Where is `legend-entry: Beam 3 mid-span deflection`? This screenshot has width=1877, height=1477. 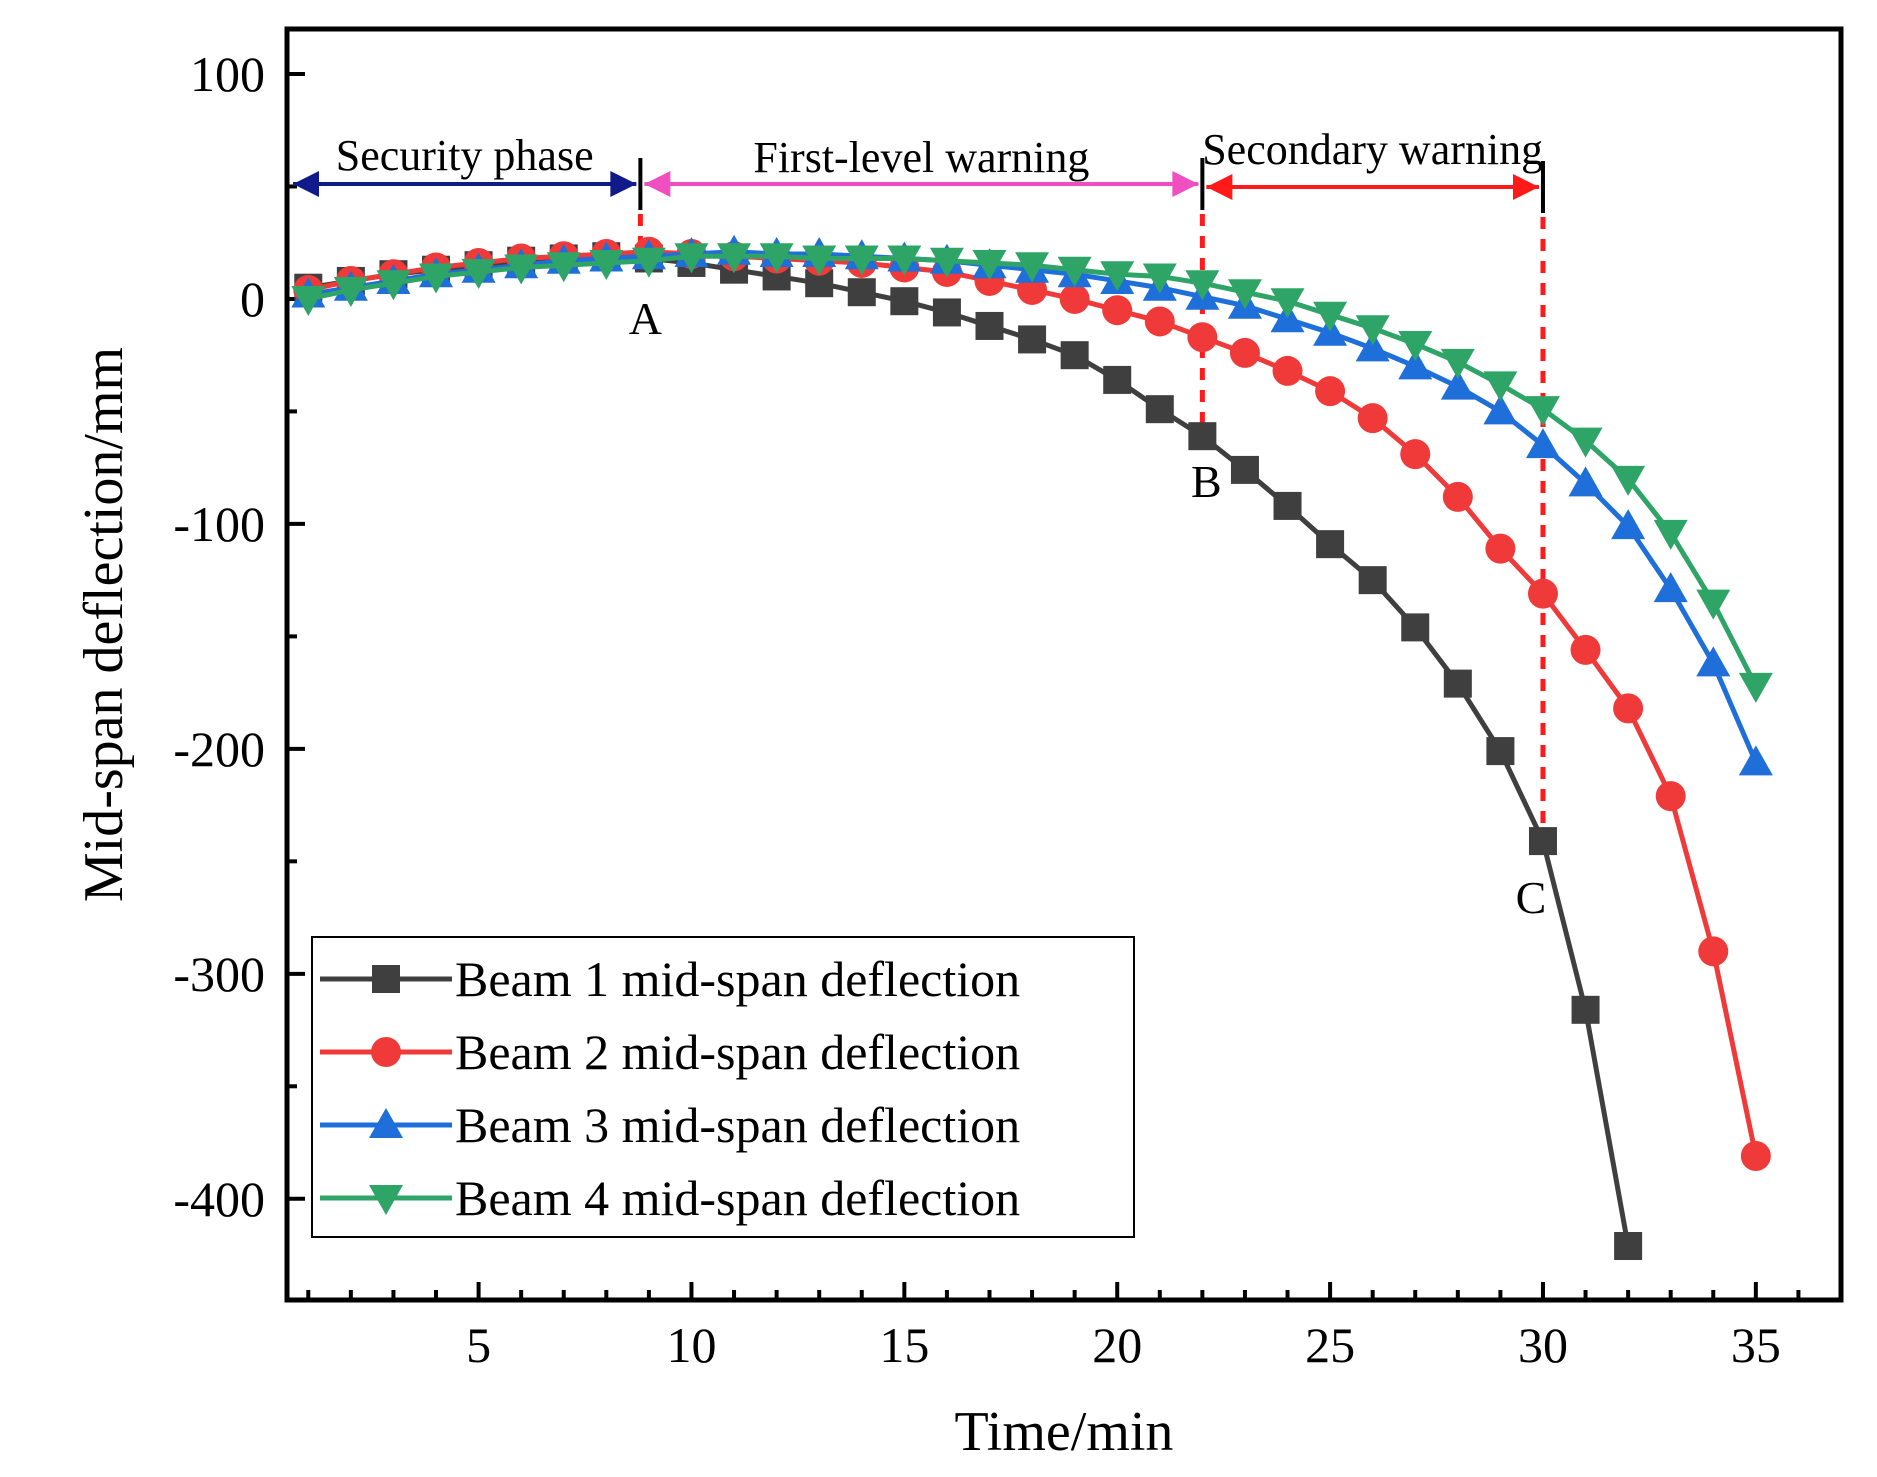
legend-entry: Beam 3 mid-span deflection is located at coordinates (670, 1125).